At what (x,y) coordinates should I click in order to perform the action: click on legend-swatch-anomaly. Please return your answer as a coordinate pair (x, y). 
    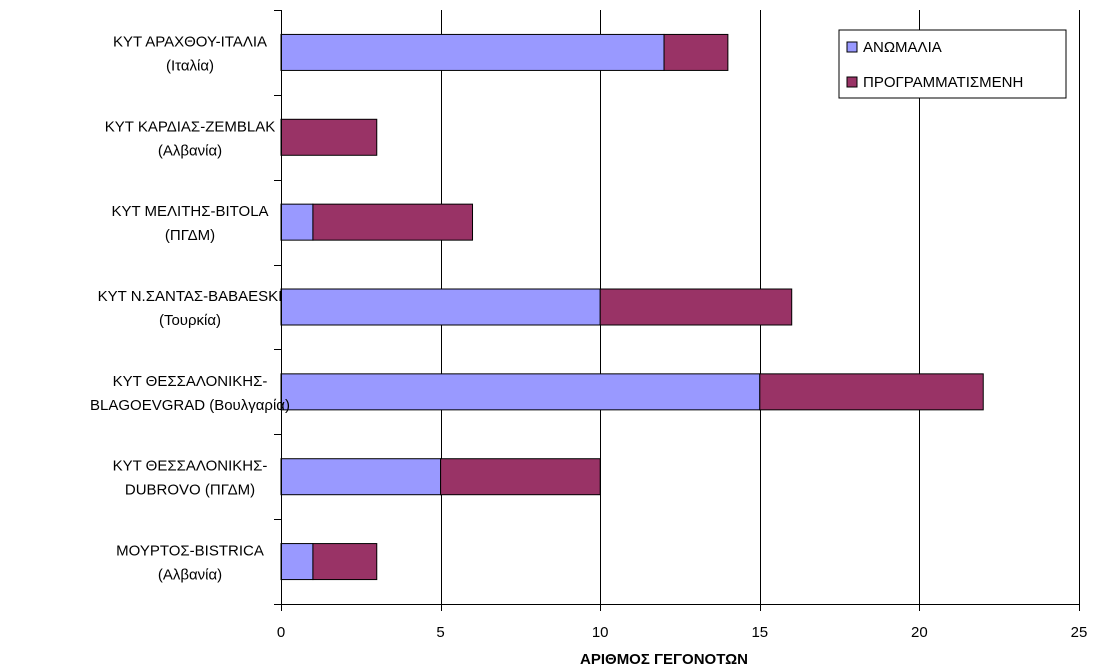
    Looking at the image, I should click on (852, 47).